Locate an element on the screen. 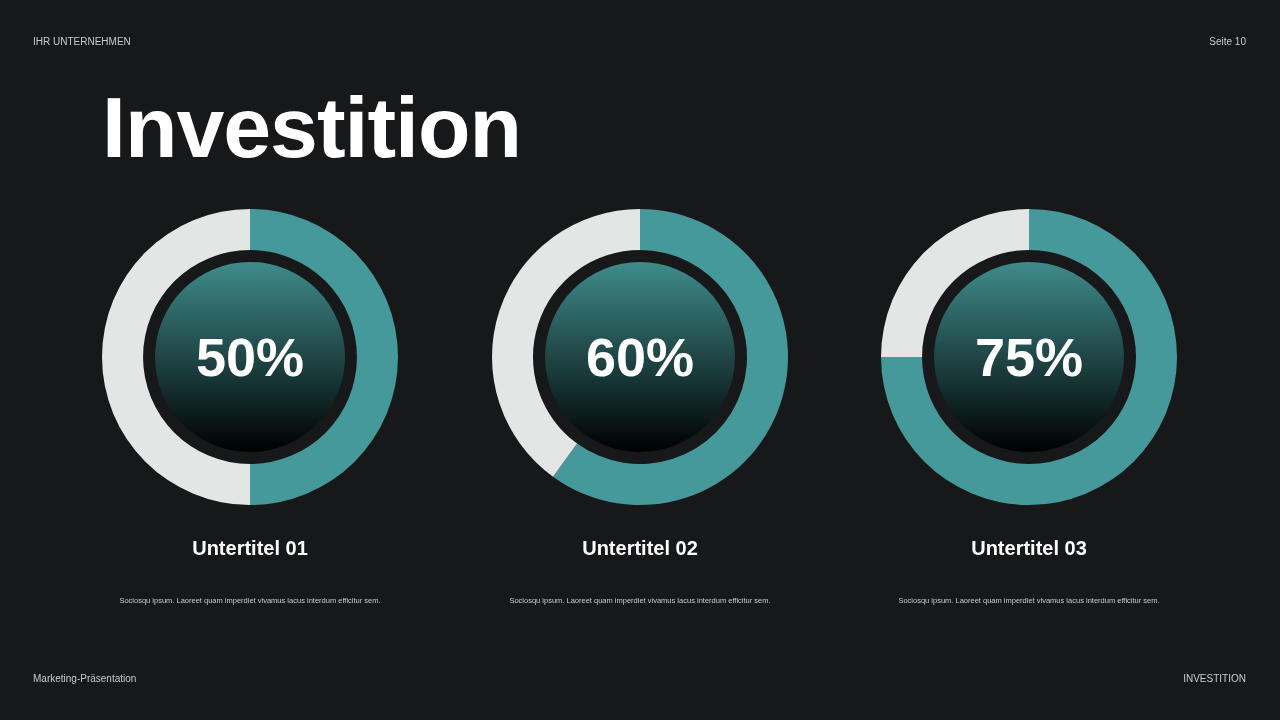 This screenshot has width=1280, height=720. text: IHR UNTERNEHMEN is located at coordinates (82, 41).